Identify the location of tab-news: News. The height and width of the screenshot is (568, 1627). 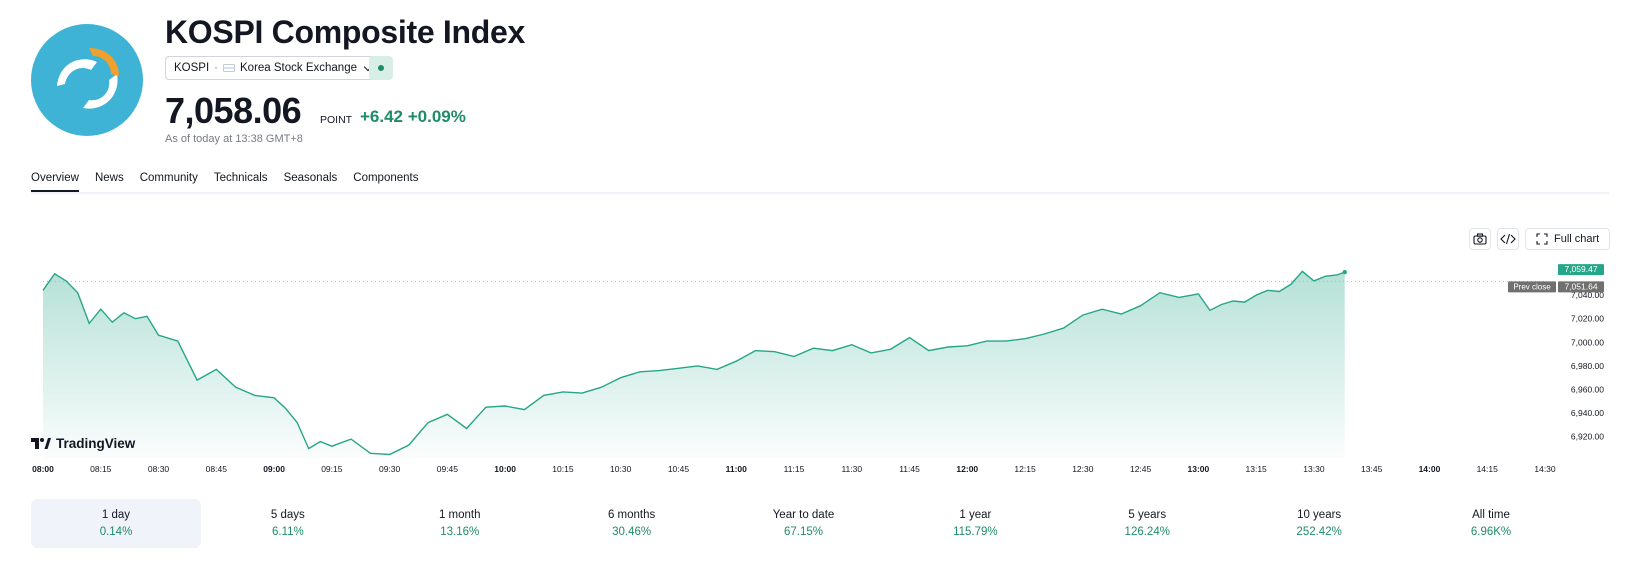
(109, 178).